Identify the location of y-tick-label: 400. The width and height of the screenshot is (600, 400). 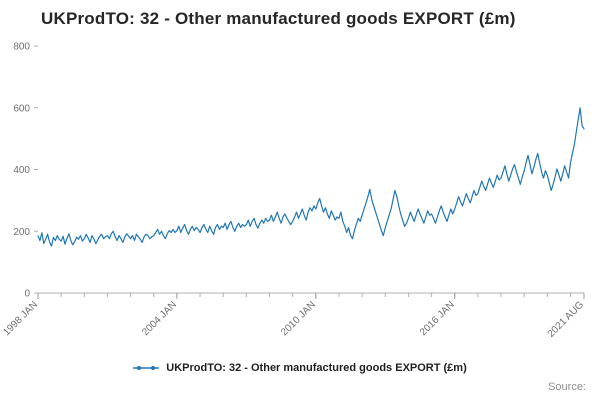
(21, 170).